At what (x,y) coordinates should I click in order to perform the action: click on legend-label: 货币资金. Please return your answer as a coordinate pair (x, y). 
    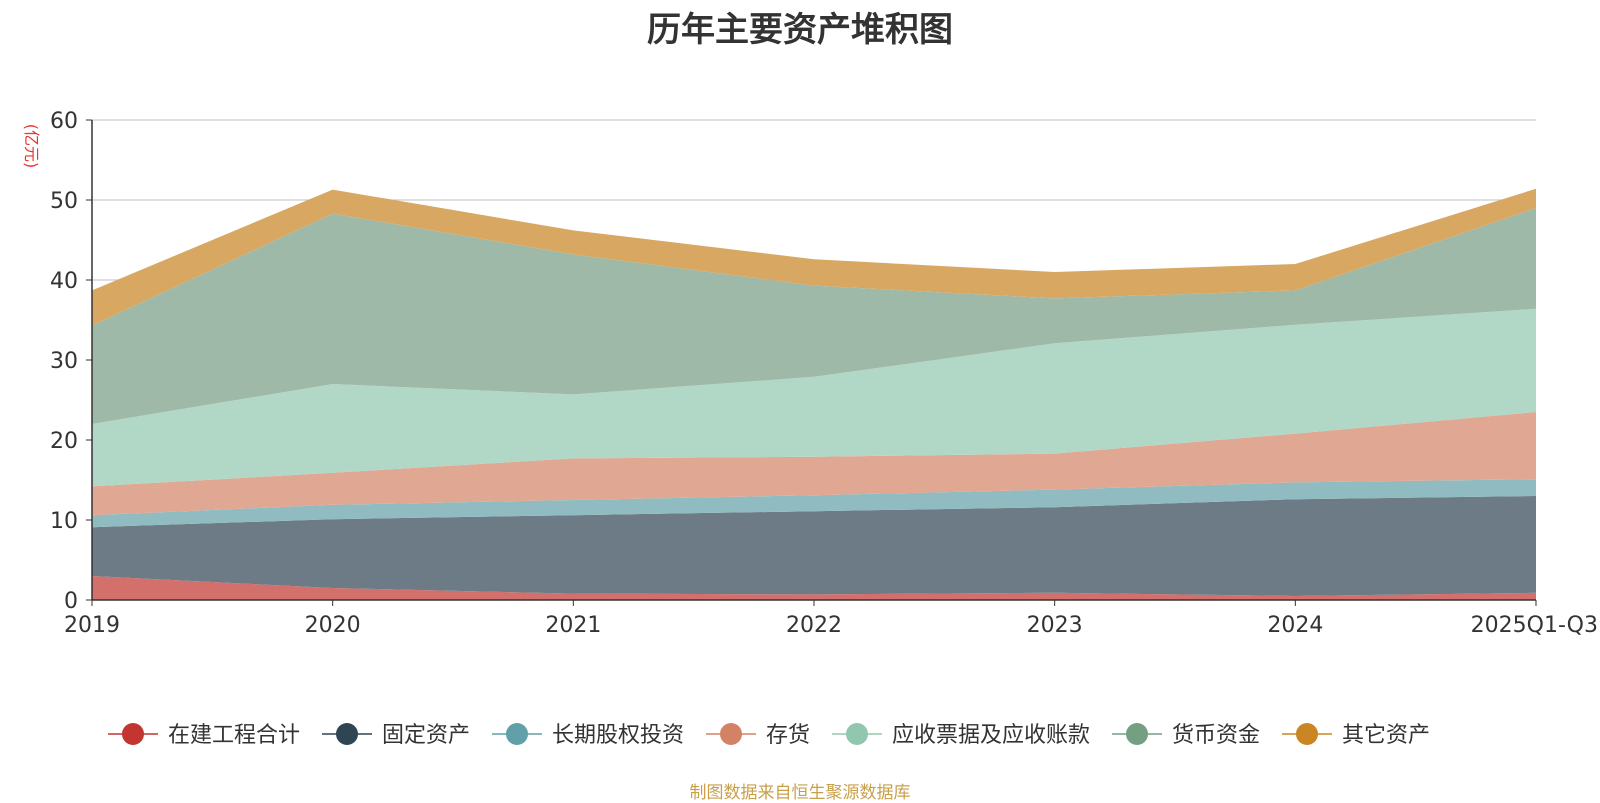
    Looking at the image, I should click on (1216, 735).